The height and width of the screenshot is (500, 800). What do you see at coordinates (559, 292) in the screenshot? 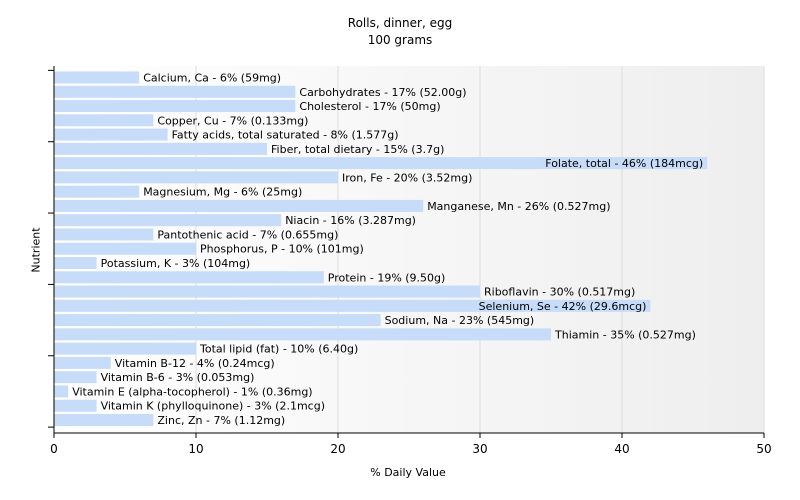
I see `data-label: Riboflavin - 30% (0.517mg)` at bounding box center [559, 292].